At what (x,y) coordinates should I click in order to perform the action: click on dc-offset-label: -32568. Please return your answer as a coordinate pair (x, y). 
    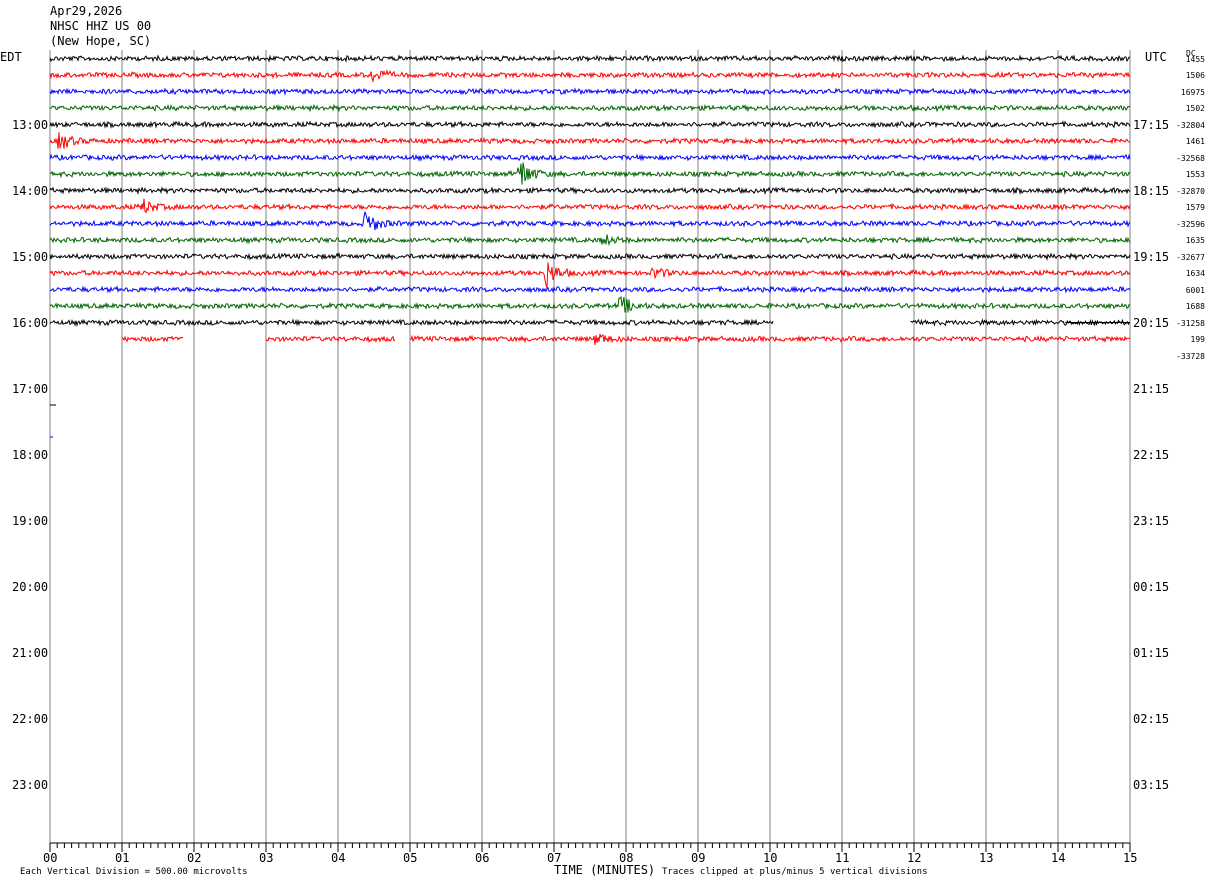
    Looking at the image, I should click on (1190, 158).